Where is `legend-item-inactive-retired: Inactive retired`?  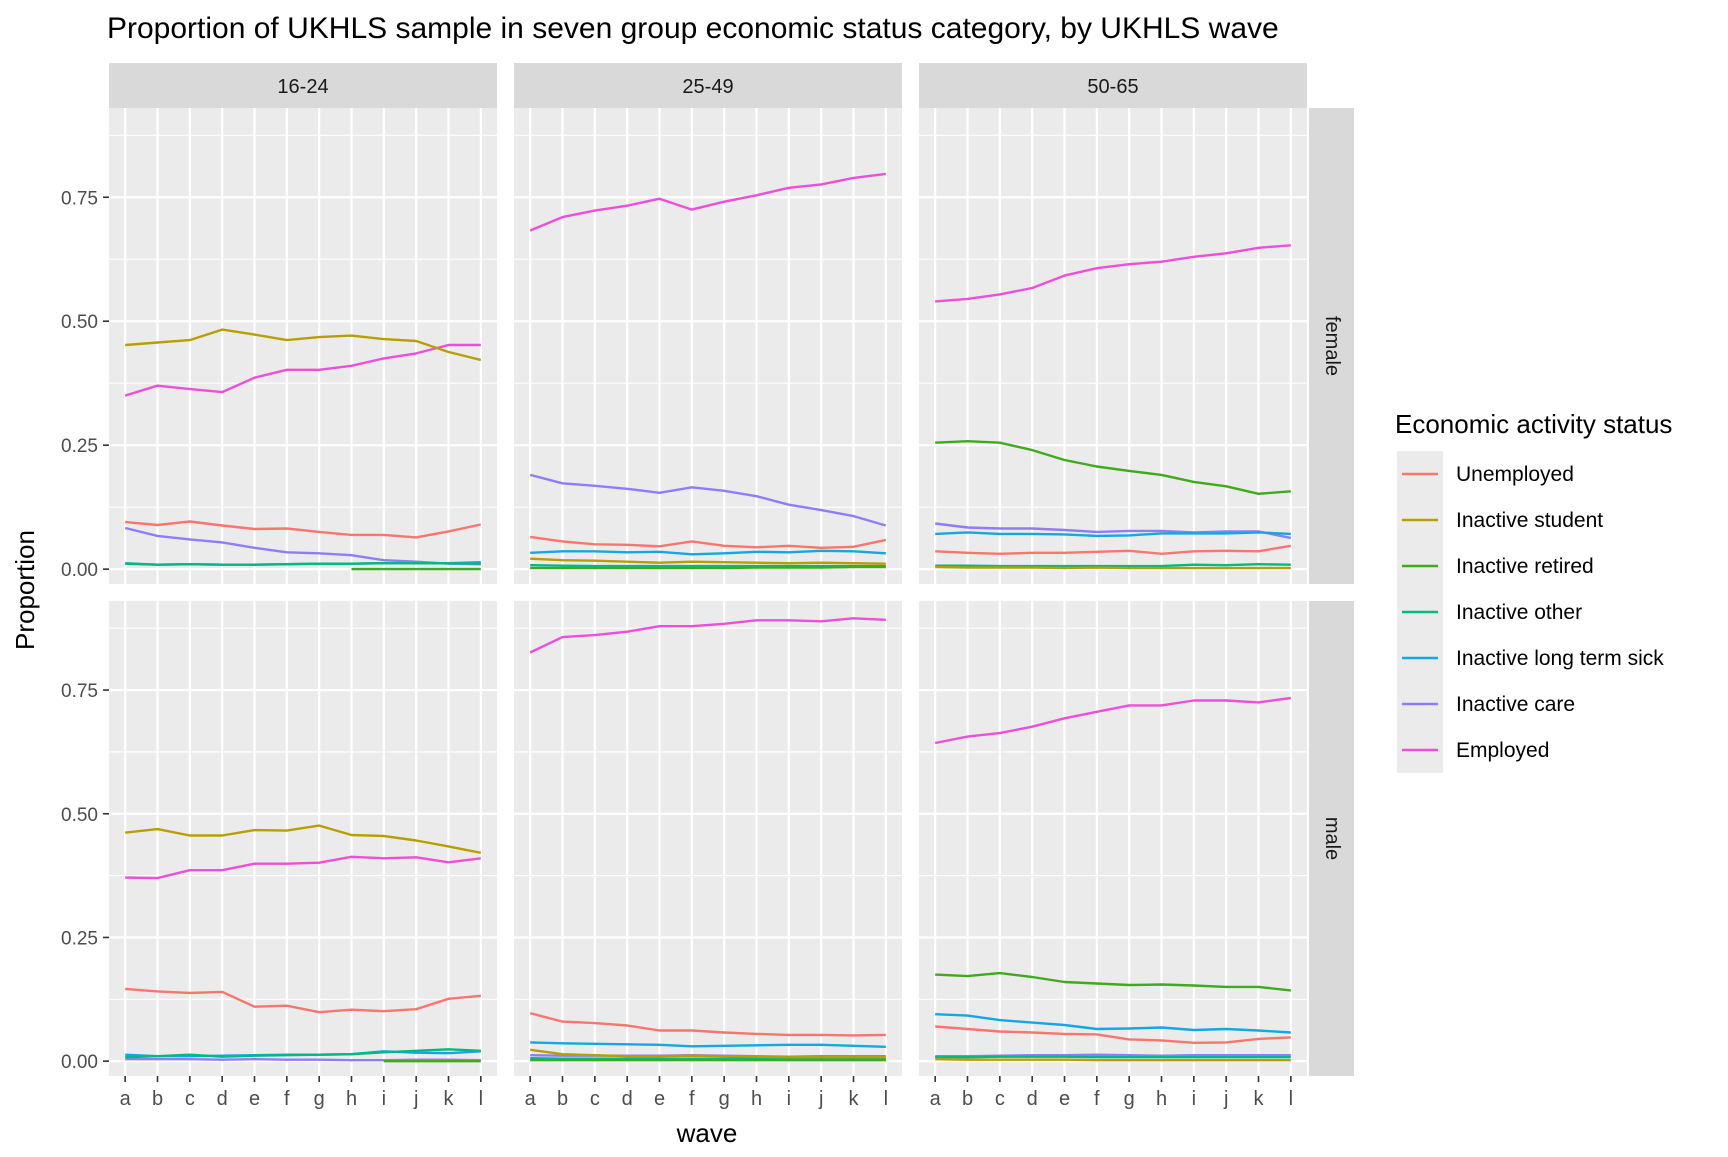 legend-item-inactive-retired: Inactive retired is located at coordinates (1495, 566).